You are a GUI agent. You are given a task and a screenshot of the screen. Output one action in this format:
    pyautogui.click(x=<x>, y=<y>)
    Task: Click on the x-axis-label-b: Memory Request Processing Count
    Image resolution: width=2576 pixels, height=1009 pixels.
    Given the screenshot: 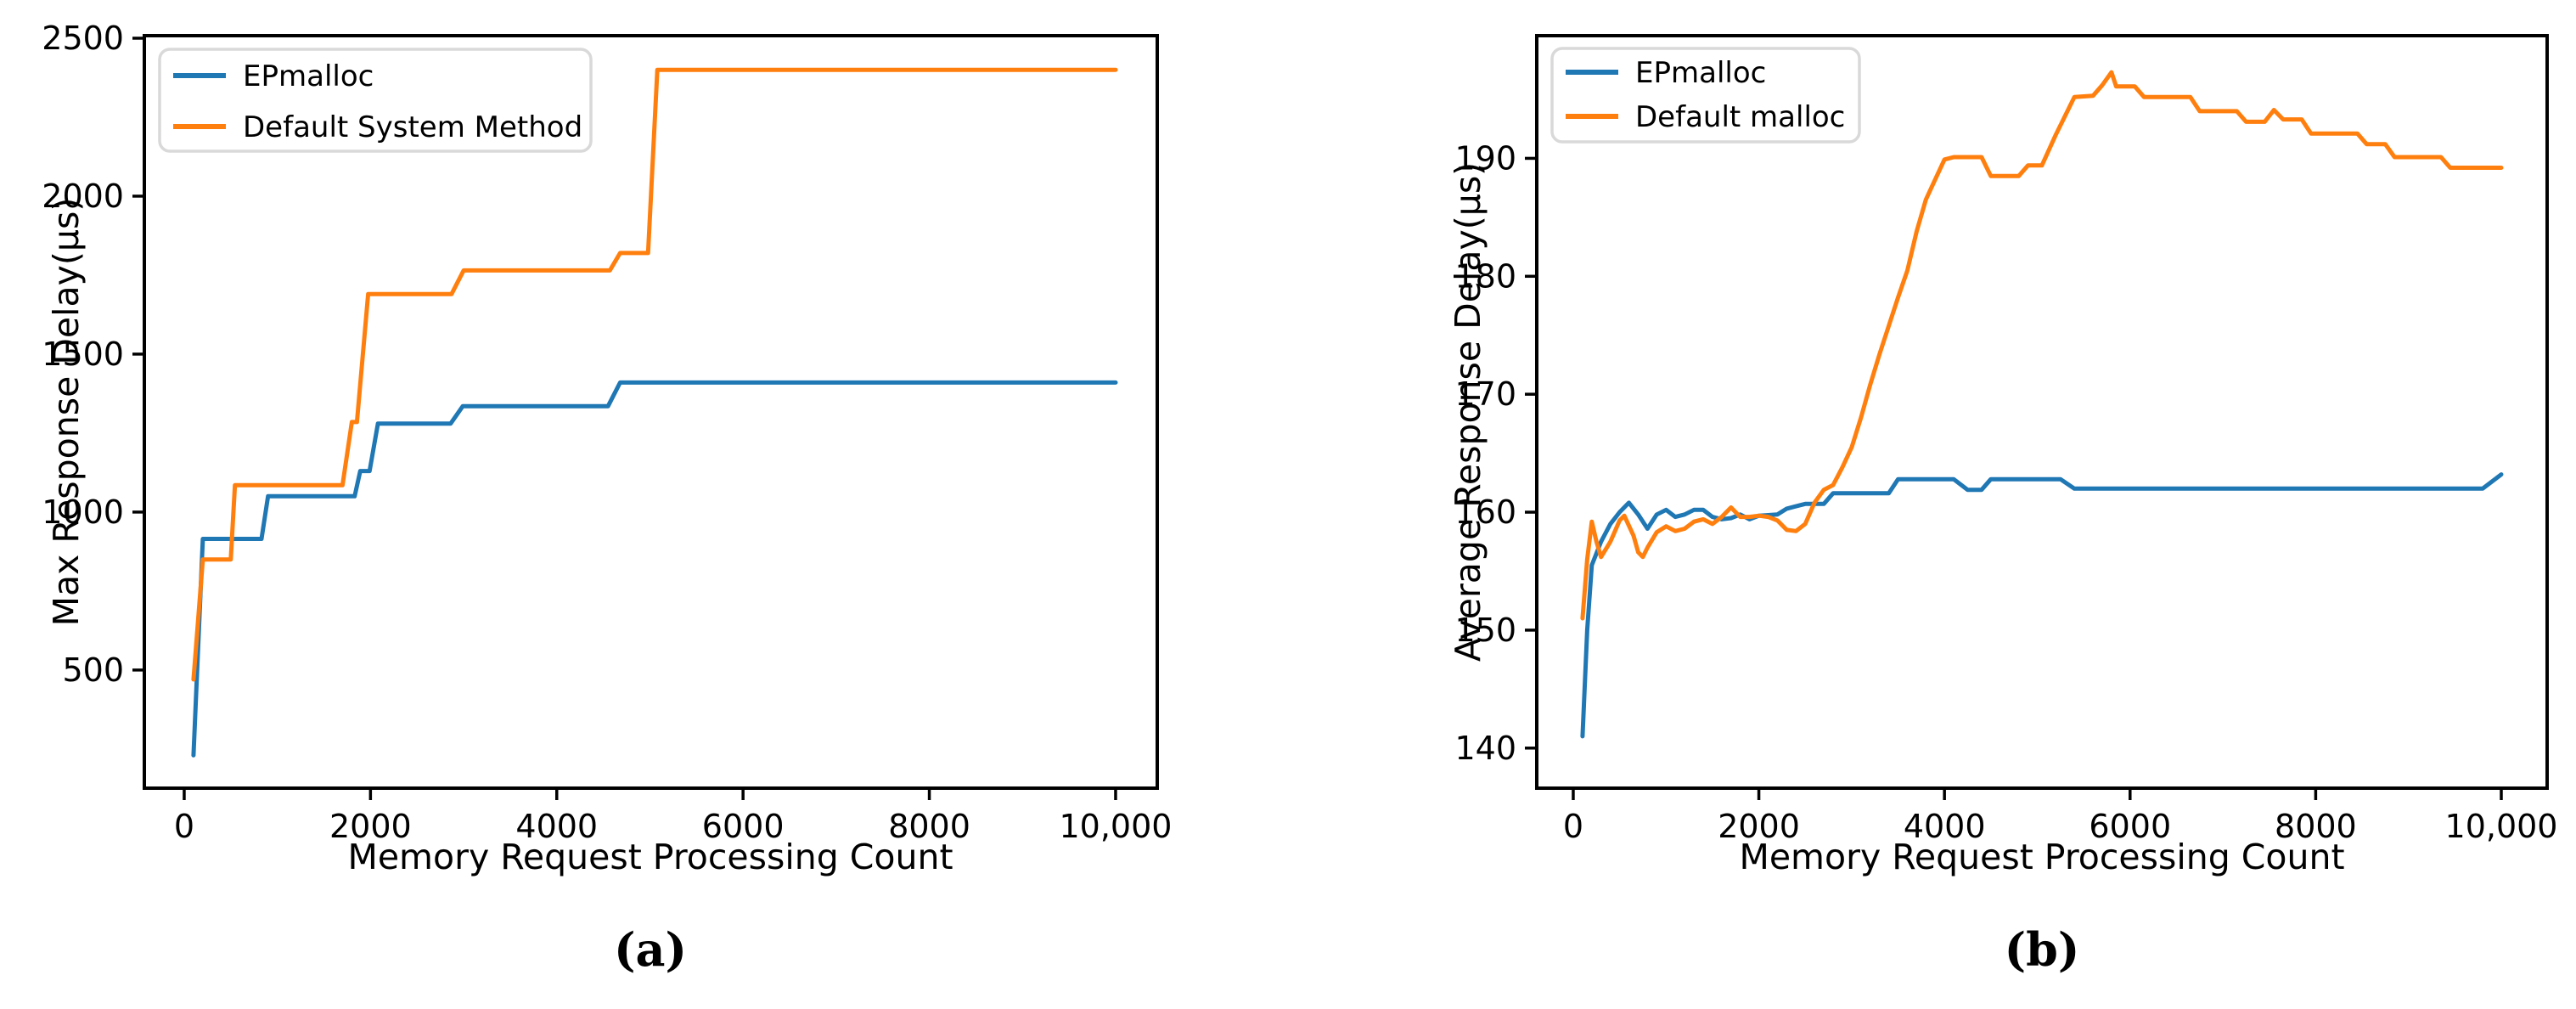 What is the action you would take?
    pyautogui.click(x=2042, y=857)
    